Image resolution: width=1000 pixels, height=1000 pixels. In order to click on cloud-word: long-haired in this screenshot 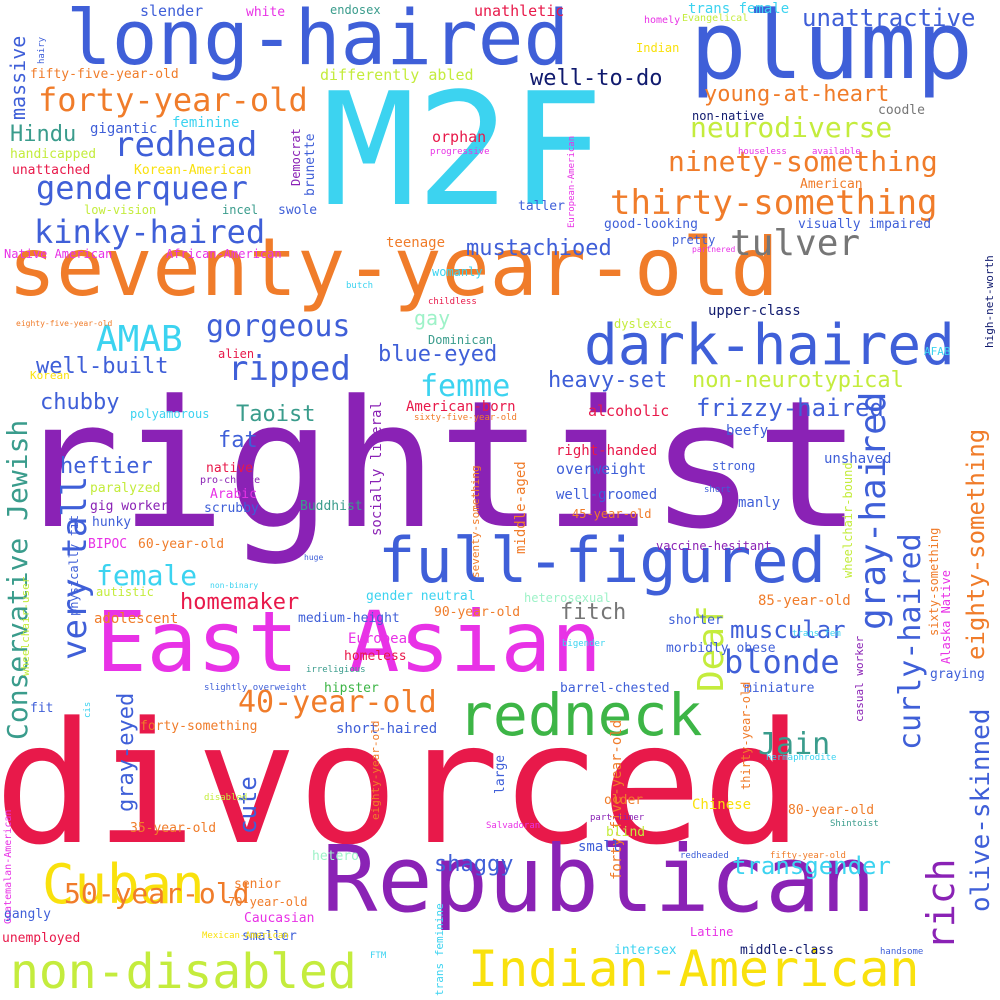, I will do `click(318, 41)`.